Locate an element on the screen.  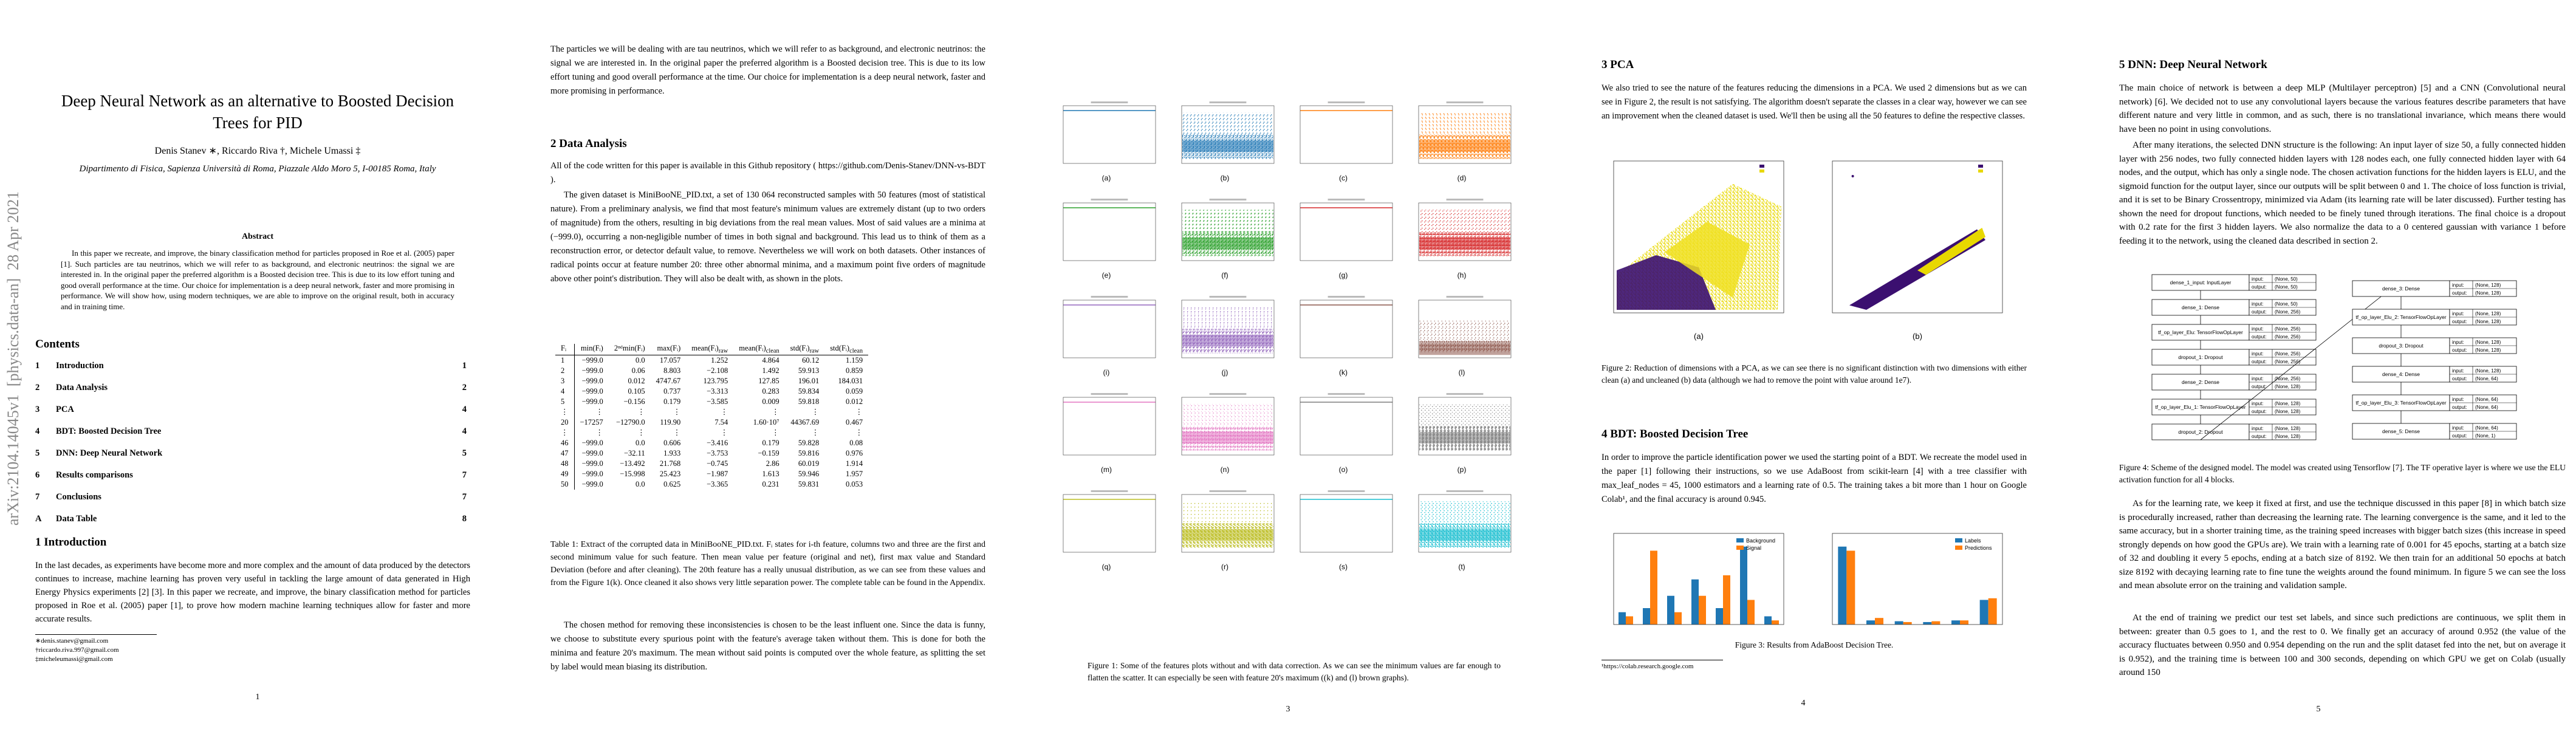
toc-page: 5 is located at coordinates (464, 453).